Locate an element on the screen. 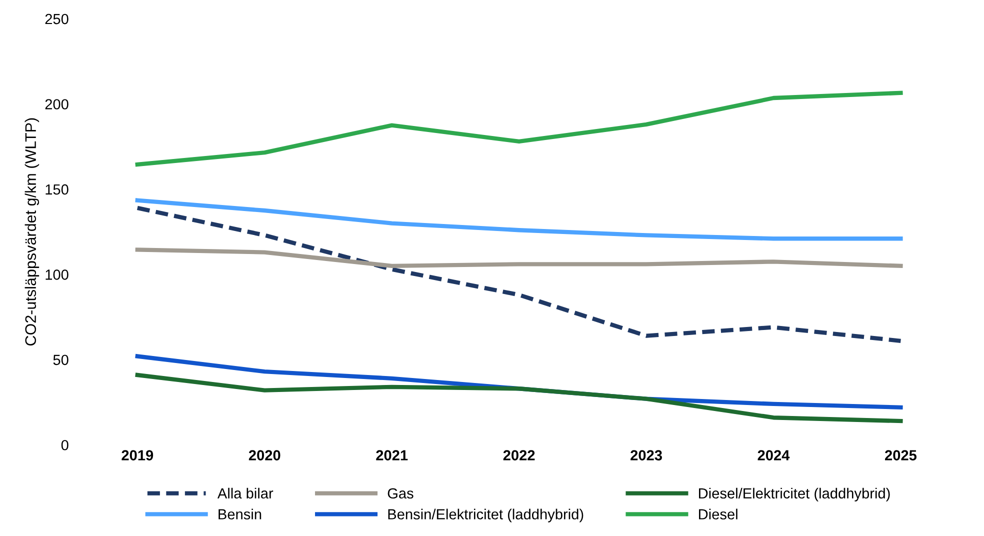 The image size is (984, 536). y-tick-label: 100 is located at coordinates (57, 275).